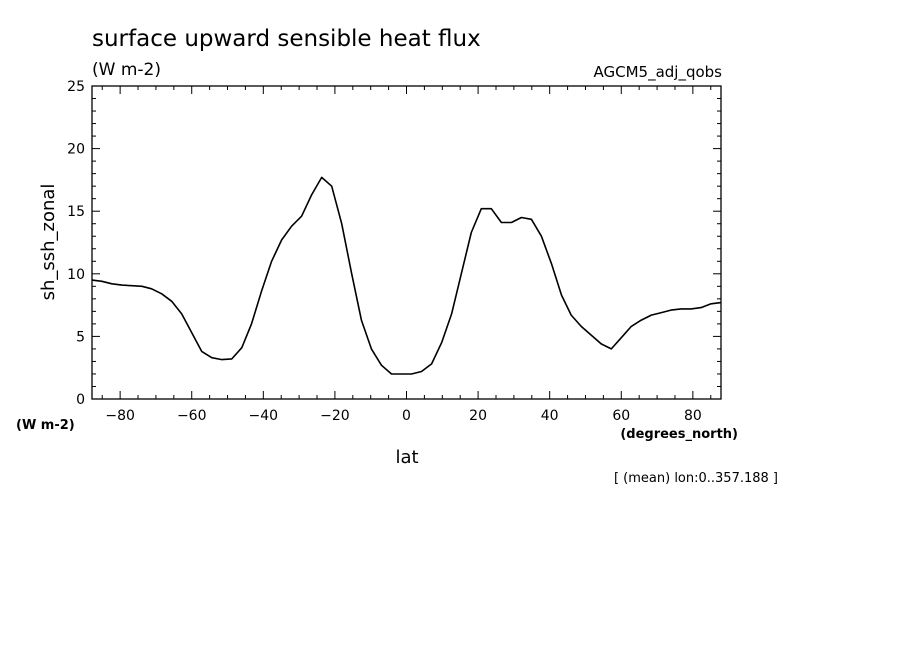 This screenshot has width=904, height=654. What do you see at coordinates (76, 87) in the screenshot?
I see `y-tick-label: 25` at bounding box center [76, 87].